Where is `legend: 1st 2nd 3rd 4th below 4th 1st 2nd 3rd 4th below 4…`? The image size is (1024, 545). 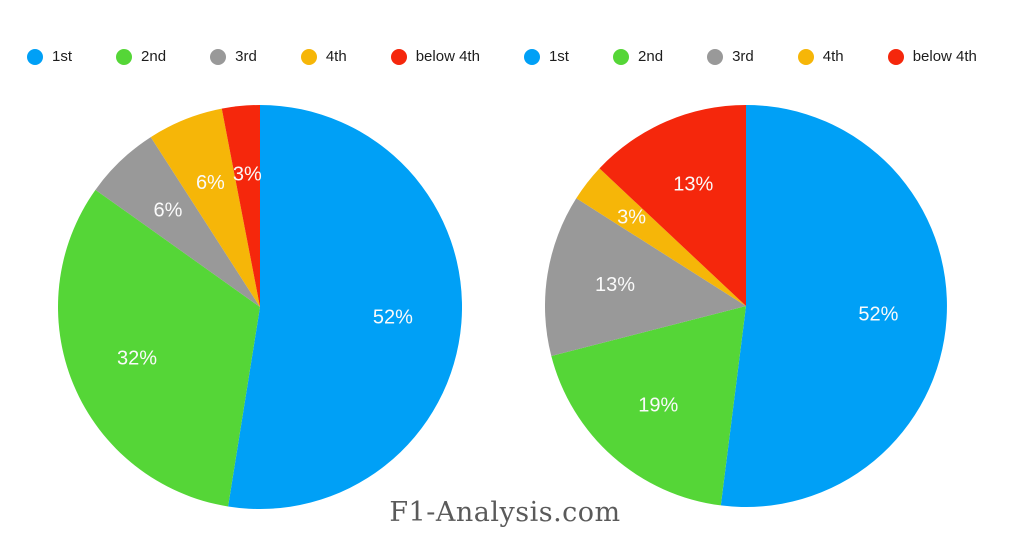 legend: 1st 2nd 3rd 4th below 4th 1st 2nd 3rd 4th below 4… is located at coordinates (502, 57).